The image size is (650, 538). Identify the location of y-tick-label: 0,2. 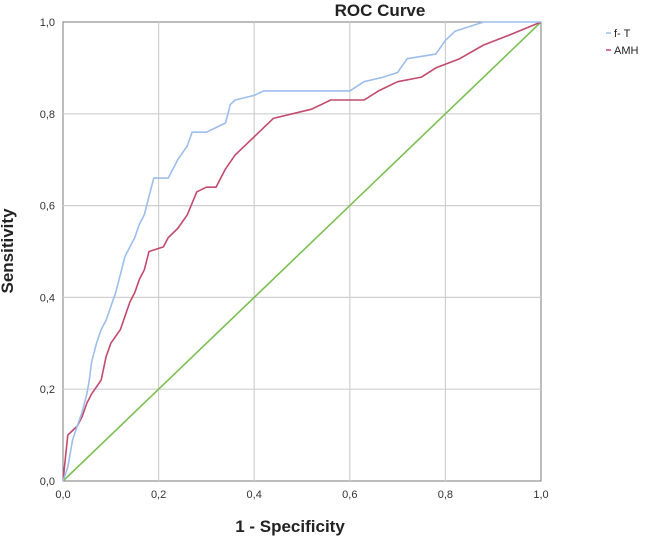
(47, 390).